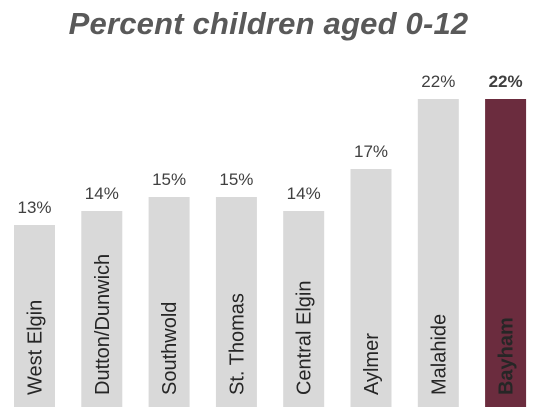  What do you see at coordinates (507, 356) in the screenshot?
I see `category-label: Bayham` at bounding box center [507, 356].